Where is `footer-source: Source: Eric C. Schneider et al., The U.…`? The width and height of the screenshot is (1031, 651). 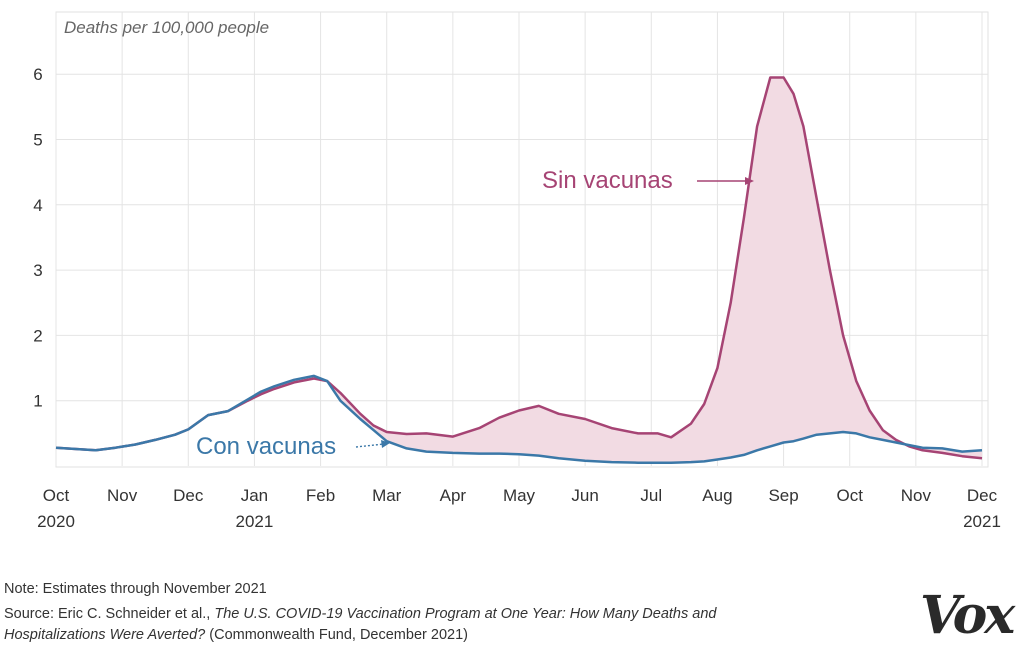 footer-source: Source: Eric C. Schneider et al., The U.… is located at coordinates (364, 625).